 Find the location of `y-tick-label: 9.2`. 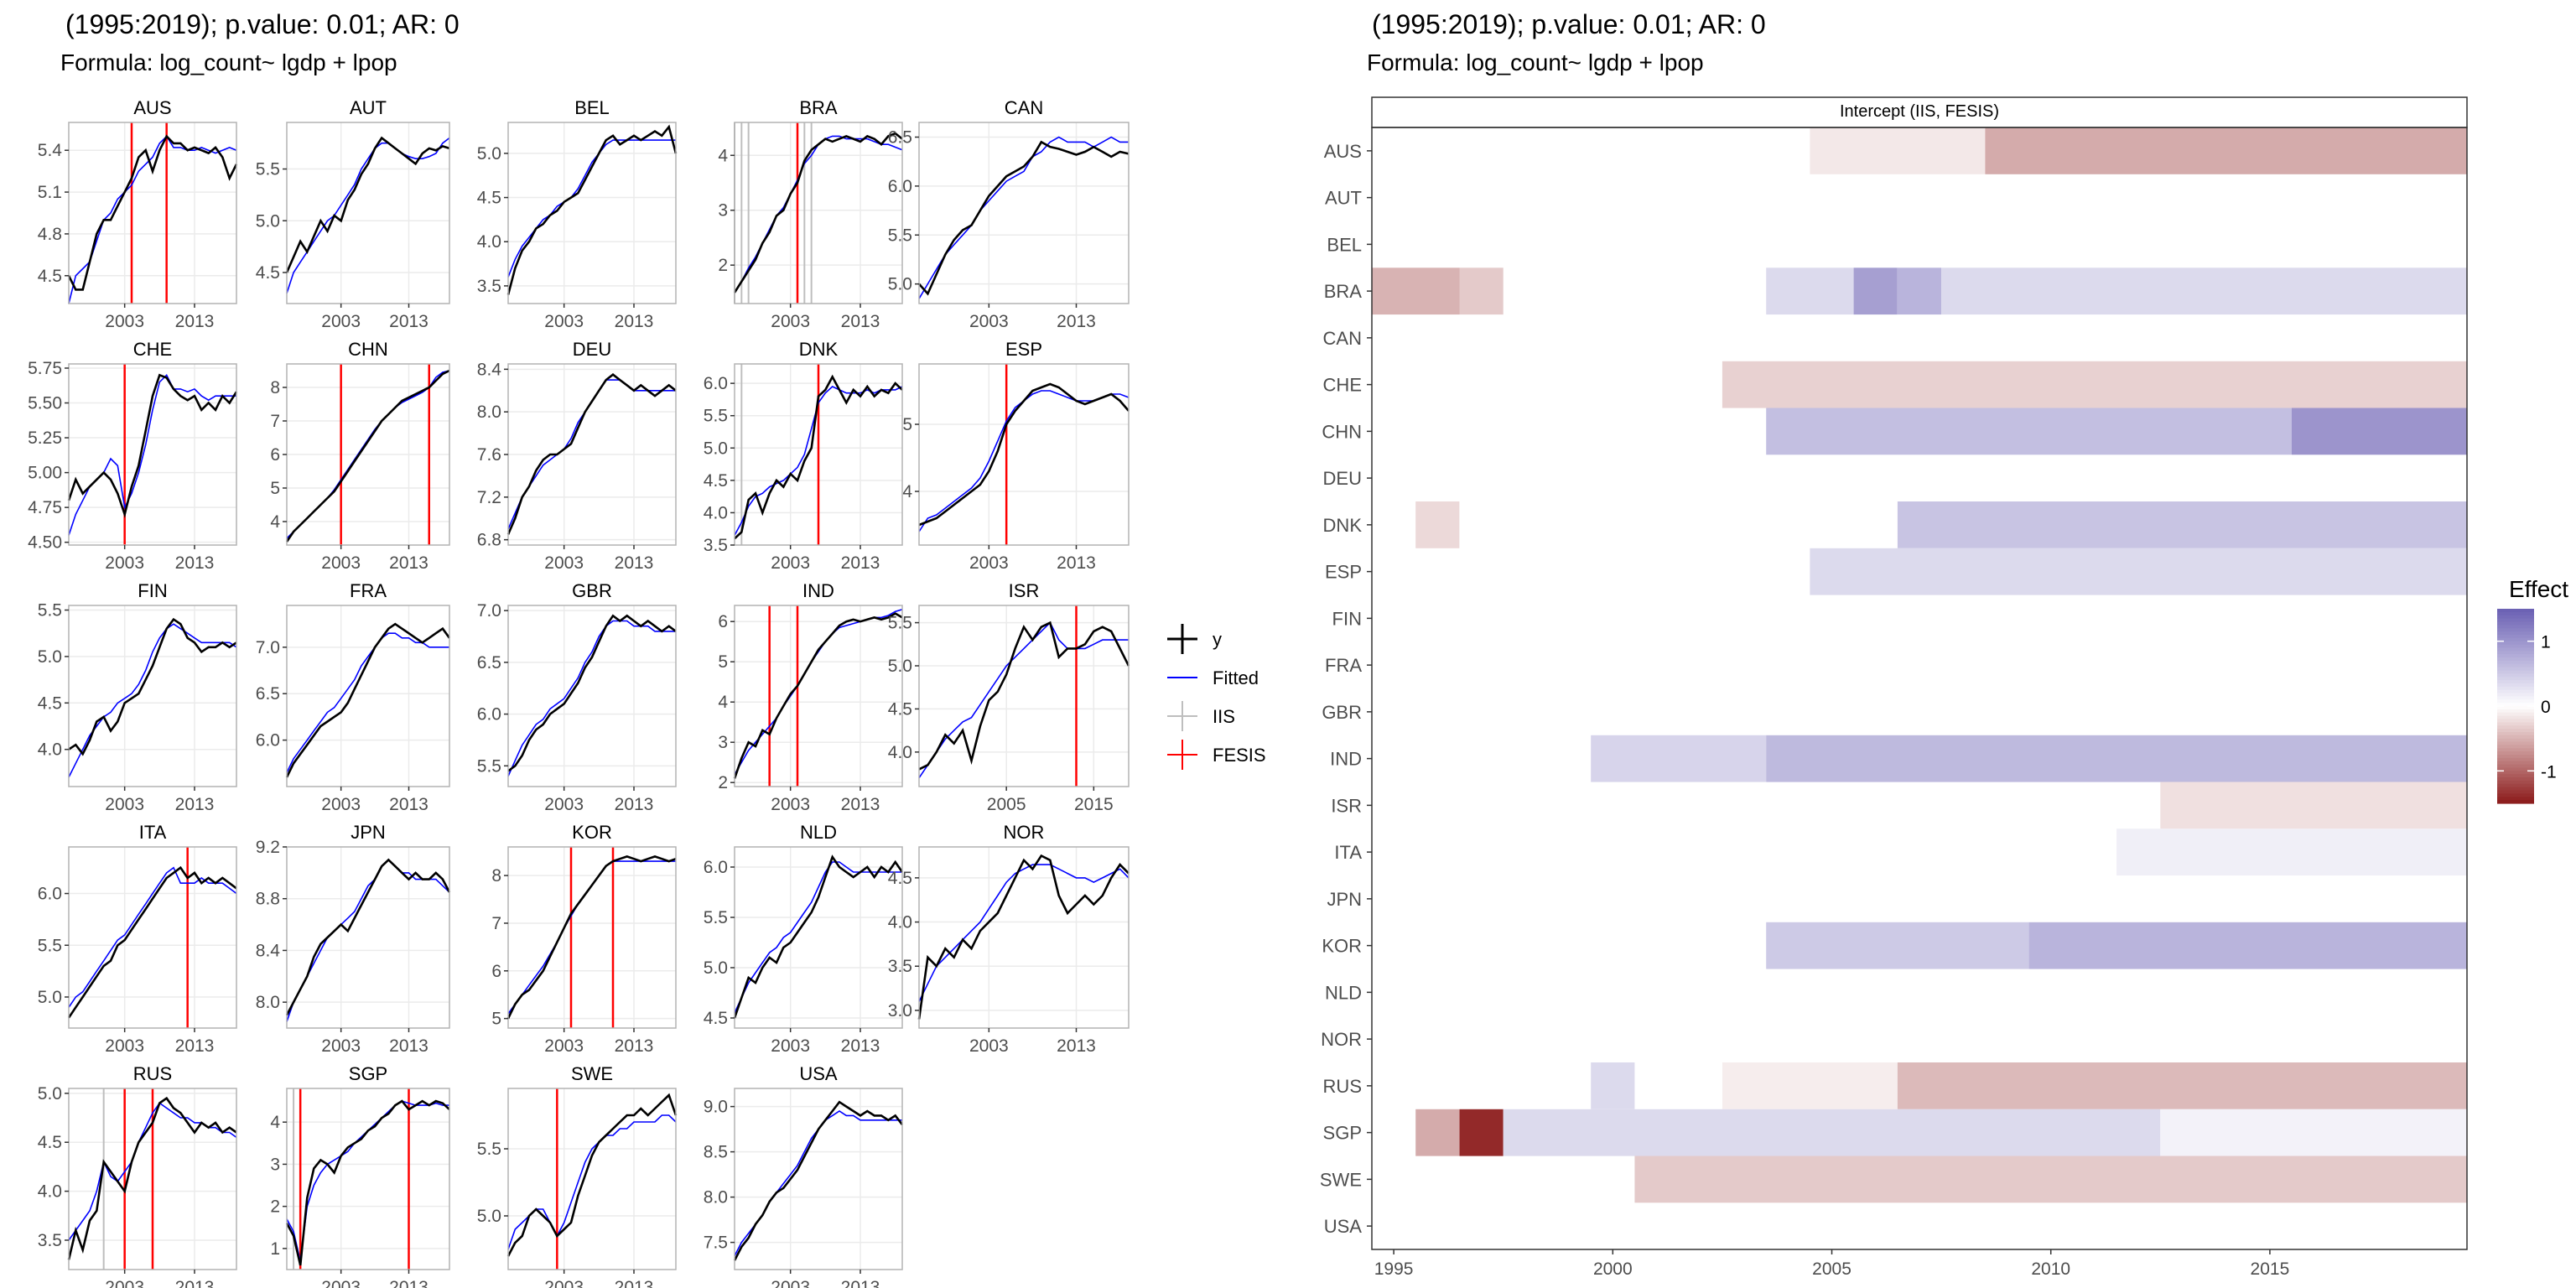

y-tick-label: 9.2 is located at coordinates (268, 847).